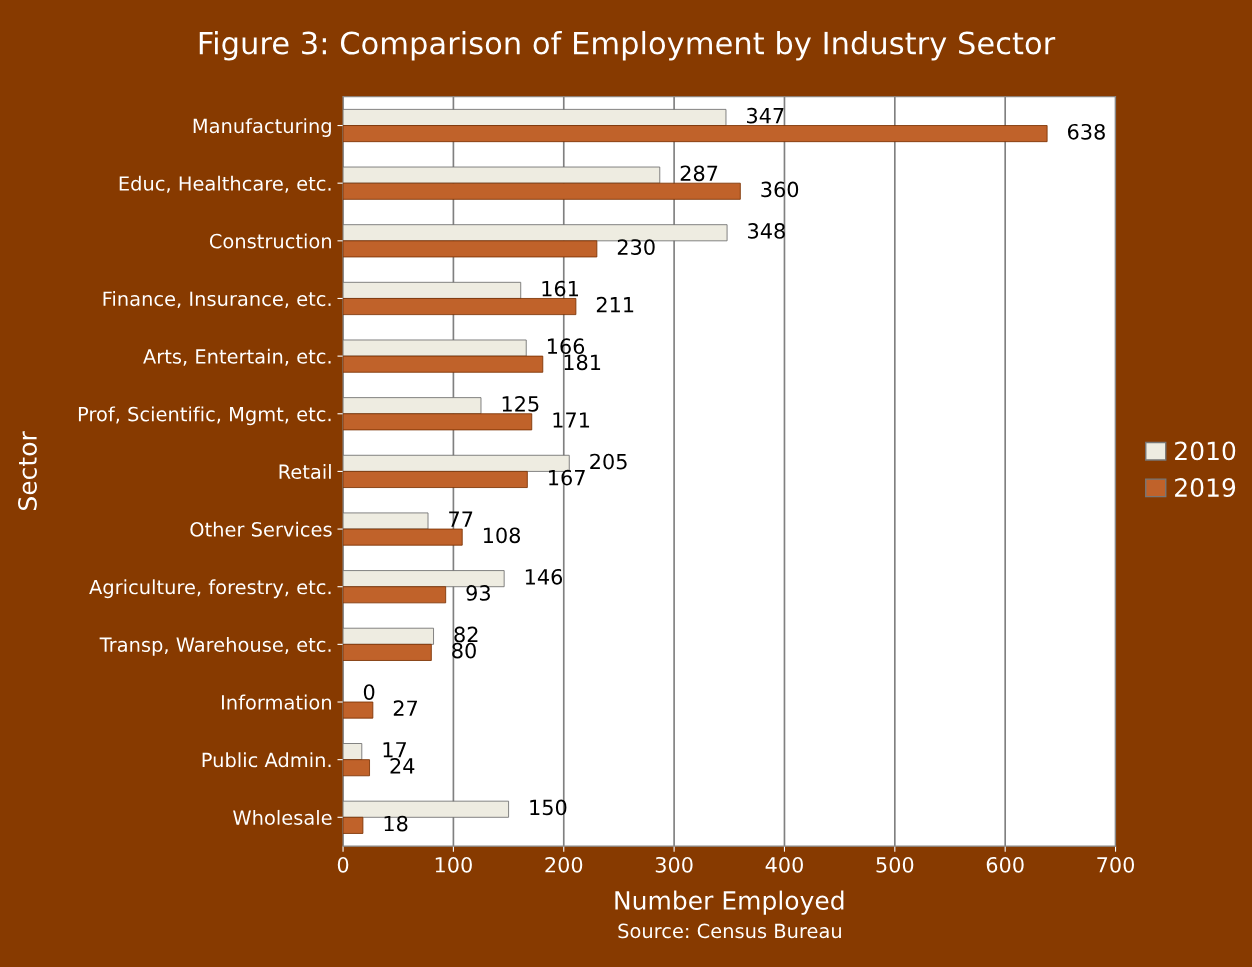  What do you see at coordinates (1205, 451) in the screenshot?
I see `legend-label: 2010` at bounding box center [1205, 451].